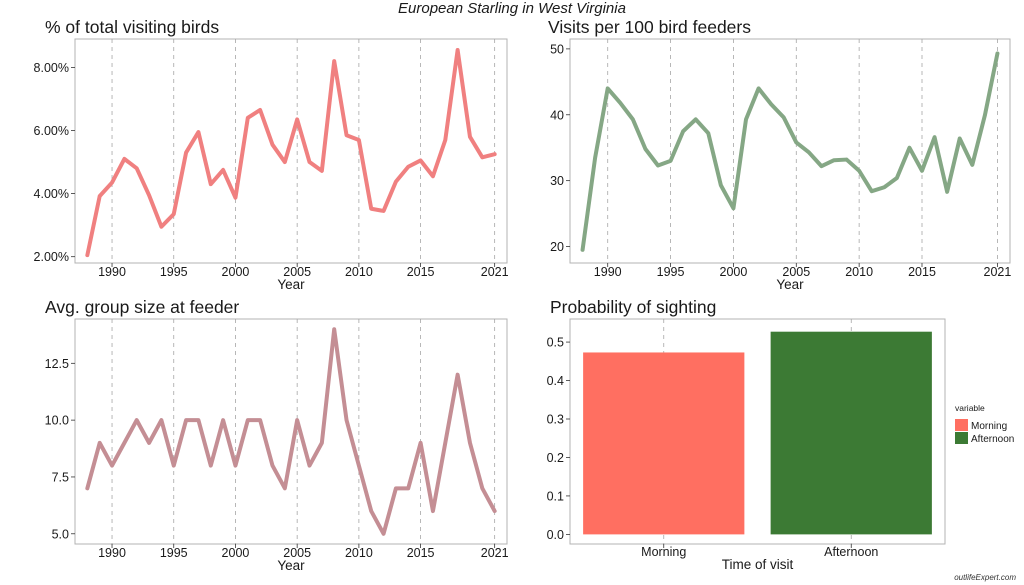  I want to click on y-tick-label: 30, so click(557, 181).